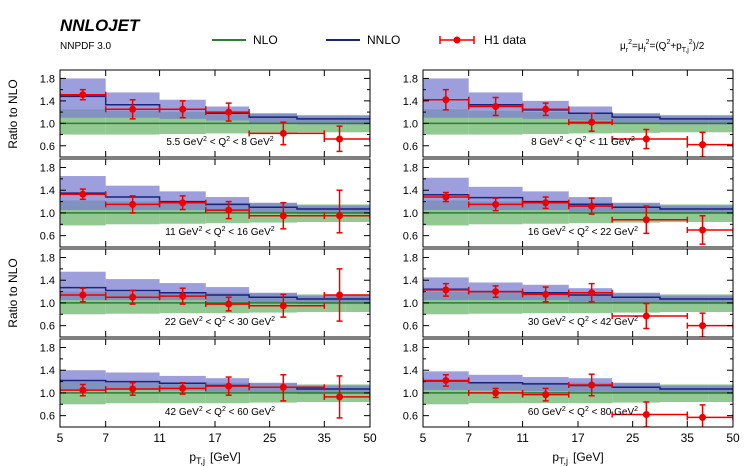  I want to click on panel-6: 0.6 1.0 1.4 1.8 30 GeV2 < Q2 < 42 GeV2, so click(568, 293).